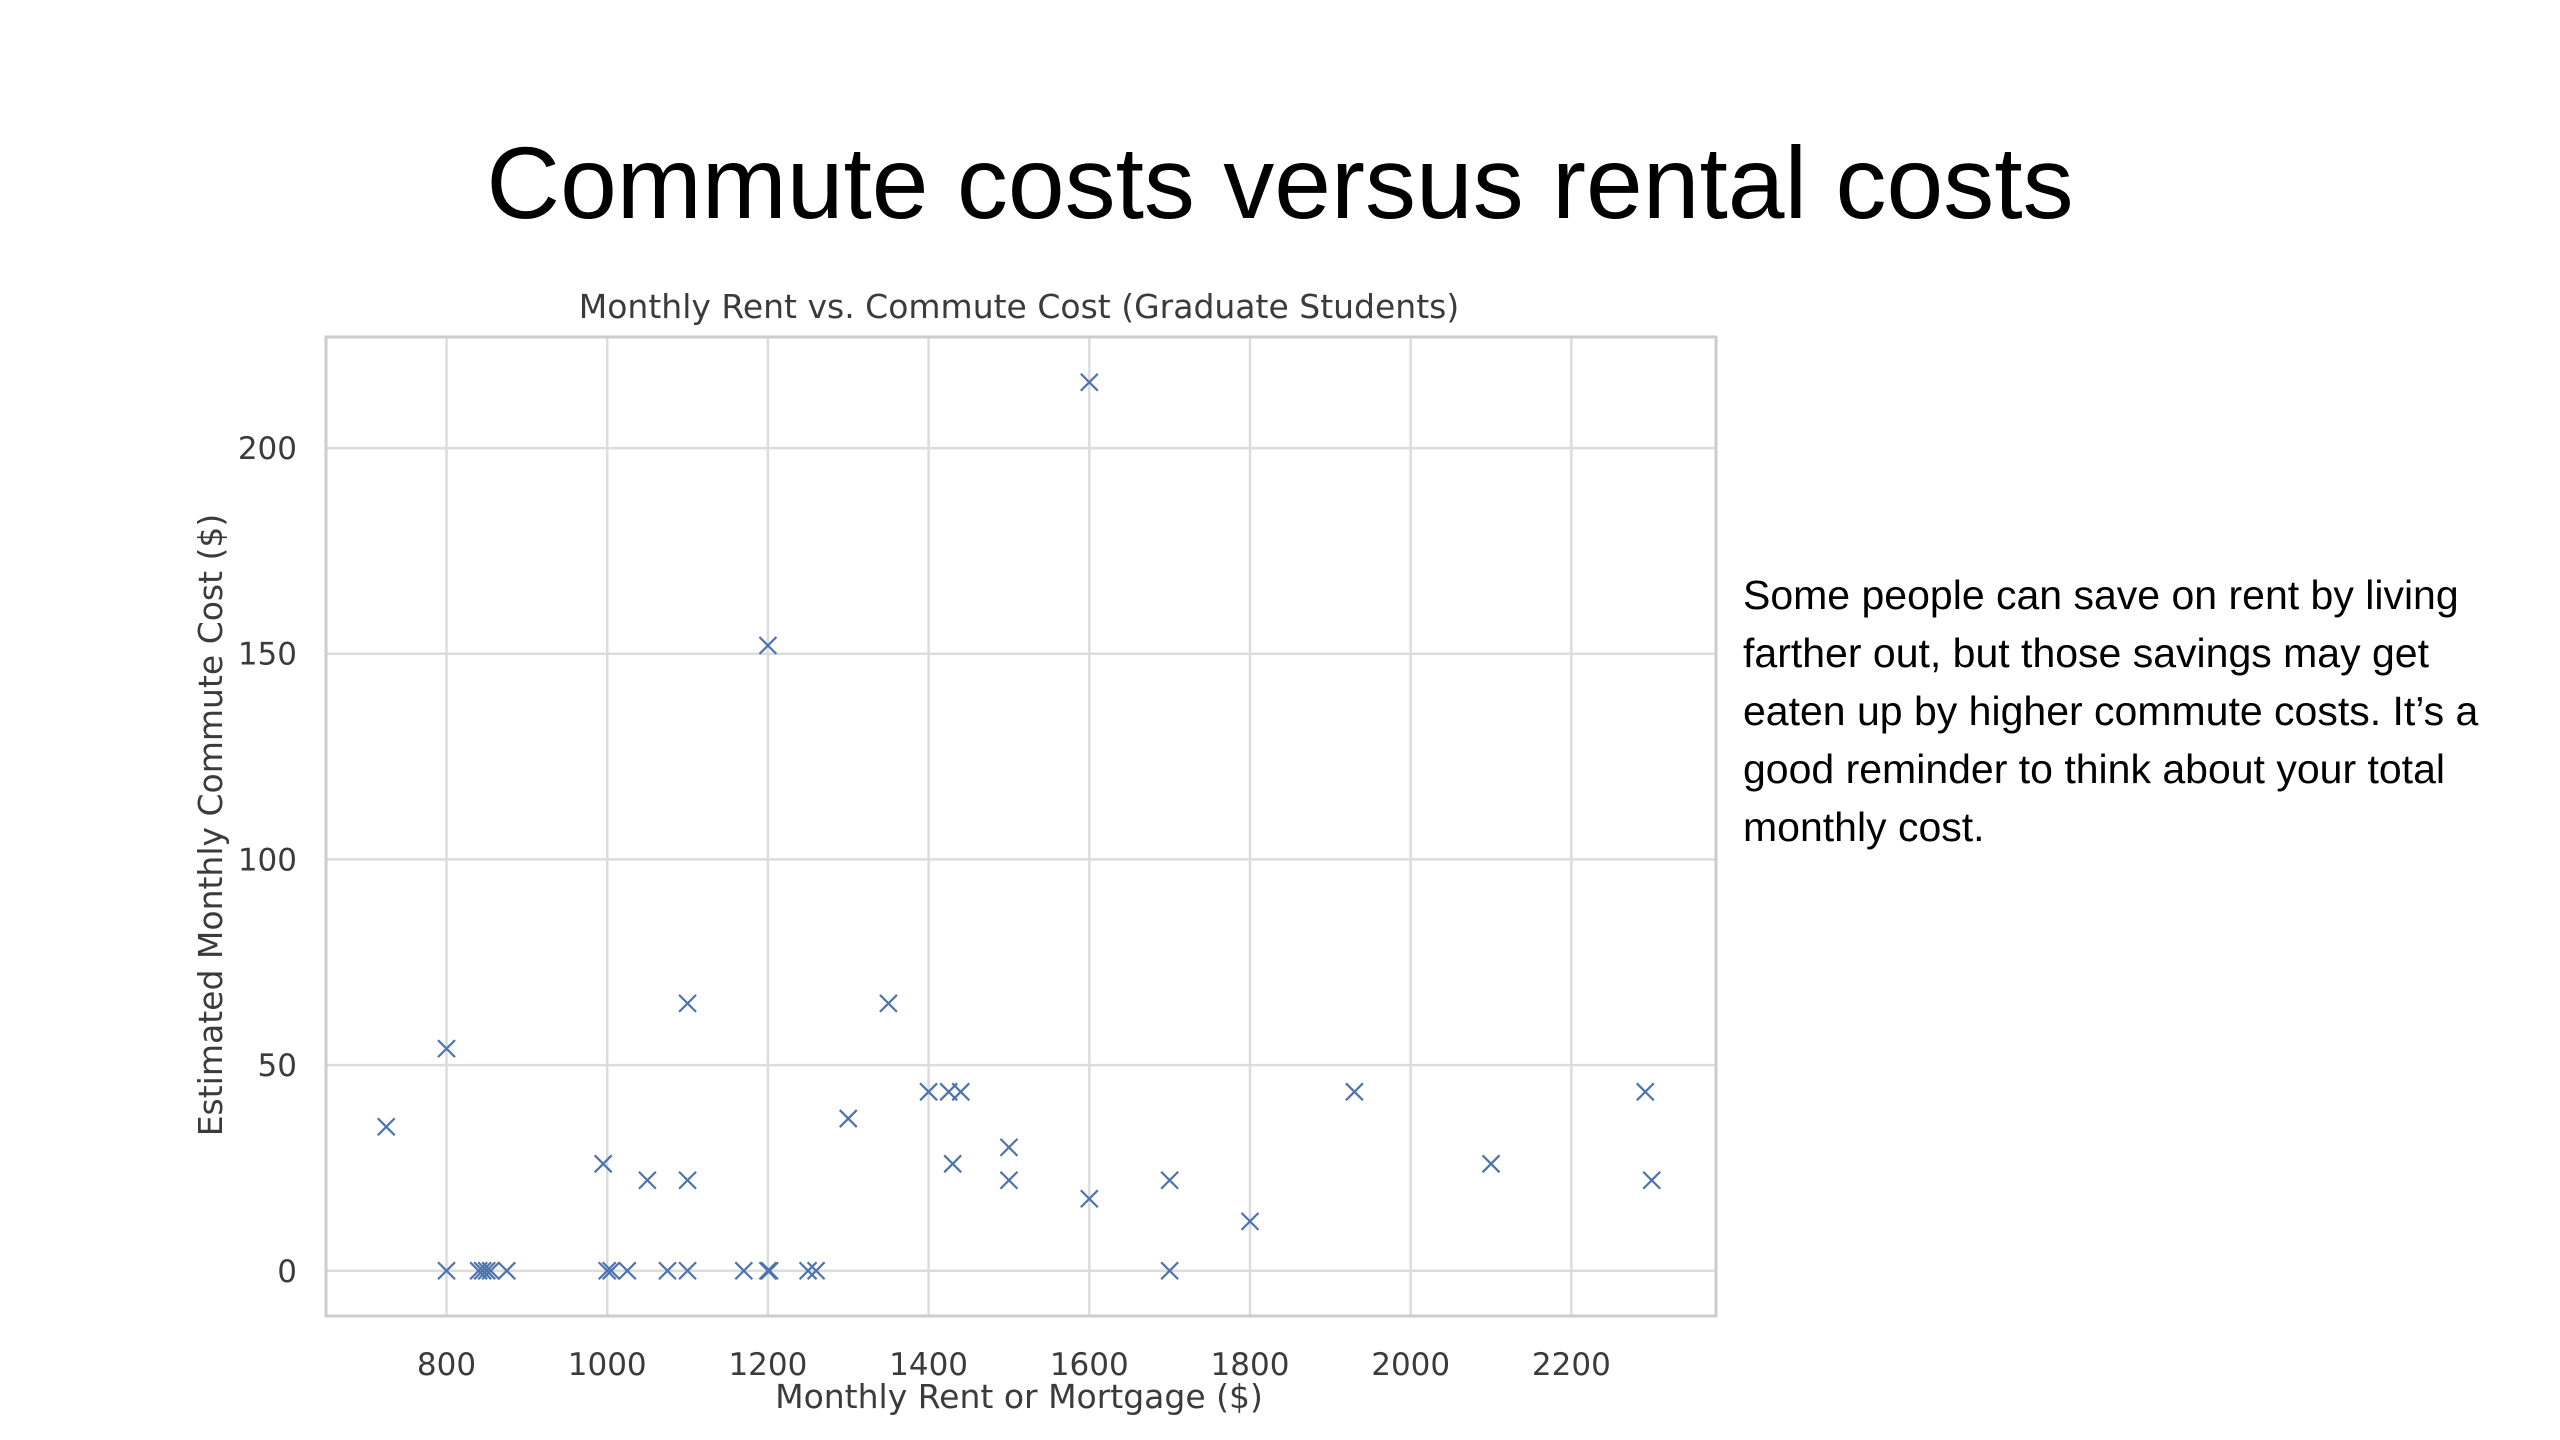  What do you see at coordinates (1280, 183) in the screenshot?
I see `slide-title: Commute costs versus rental costs` at bounding box center [1280, 183].